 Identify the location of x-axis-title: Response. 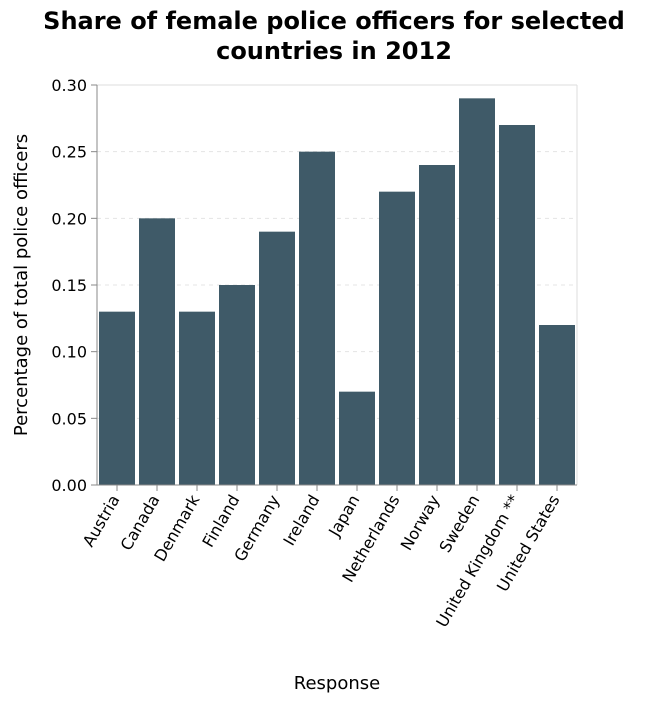
(337, 683).